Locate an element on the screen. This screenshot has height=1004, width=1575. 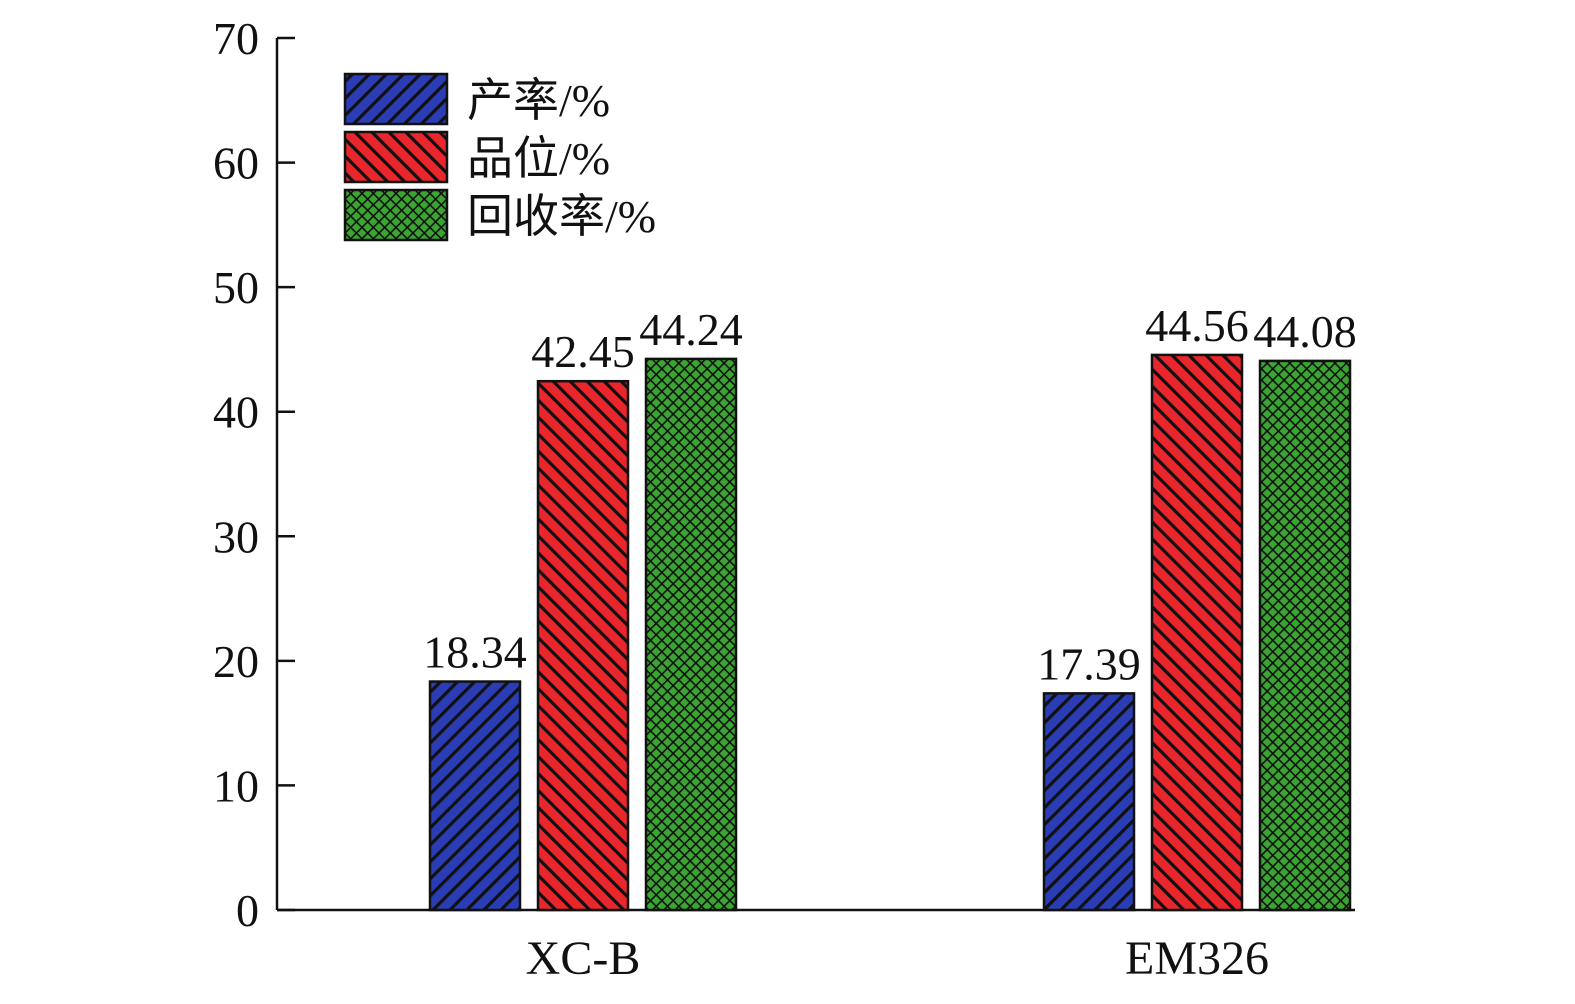
y-tick-label: 30 is located at coordinates (236, 536).